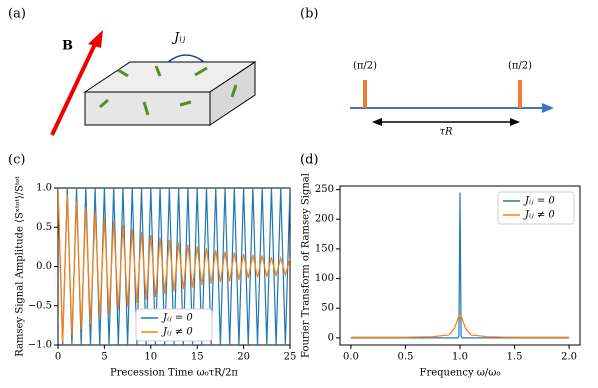 The width and height of the screenshot is (598, 388). I want to click on x-tick-label: 0, so click(58, 357).